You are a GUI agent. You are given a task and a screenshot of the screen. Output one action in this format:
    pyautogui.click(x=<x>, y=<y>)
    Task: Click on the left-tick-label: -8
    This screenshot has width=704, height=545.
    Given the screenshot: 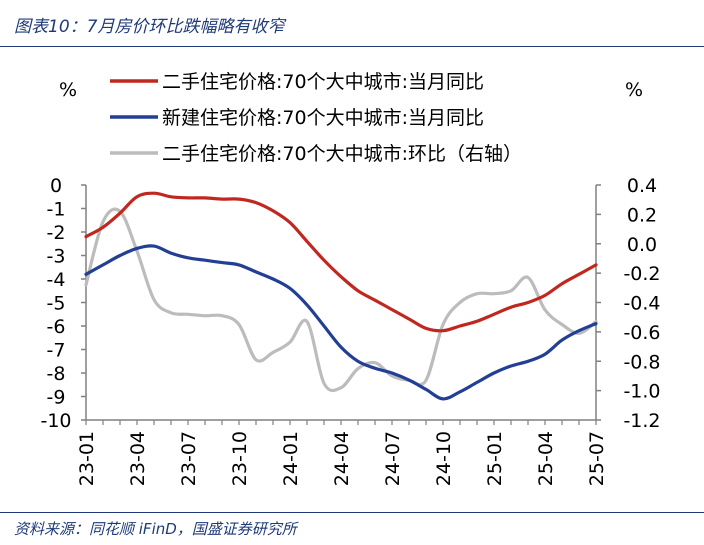 What is the action you would take?
    pyautogui.click(x=56, y=374)
    